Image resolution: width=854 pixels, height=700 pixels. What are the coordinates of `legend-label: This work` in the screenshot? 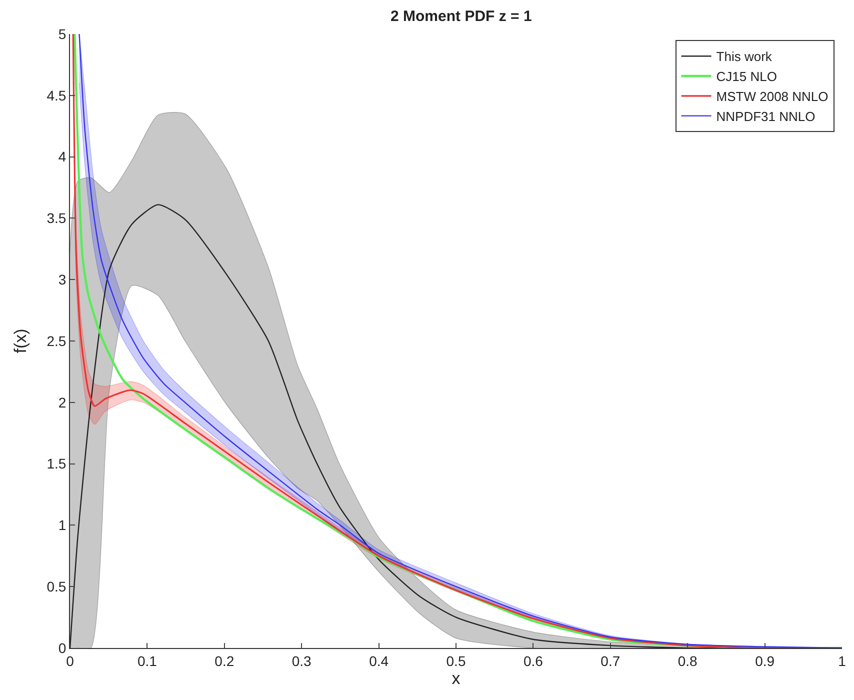 It's located at (744, 56).